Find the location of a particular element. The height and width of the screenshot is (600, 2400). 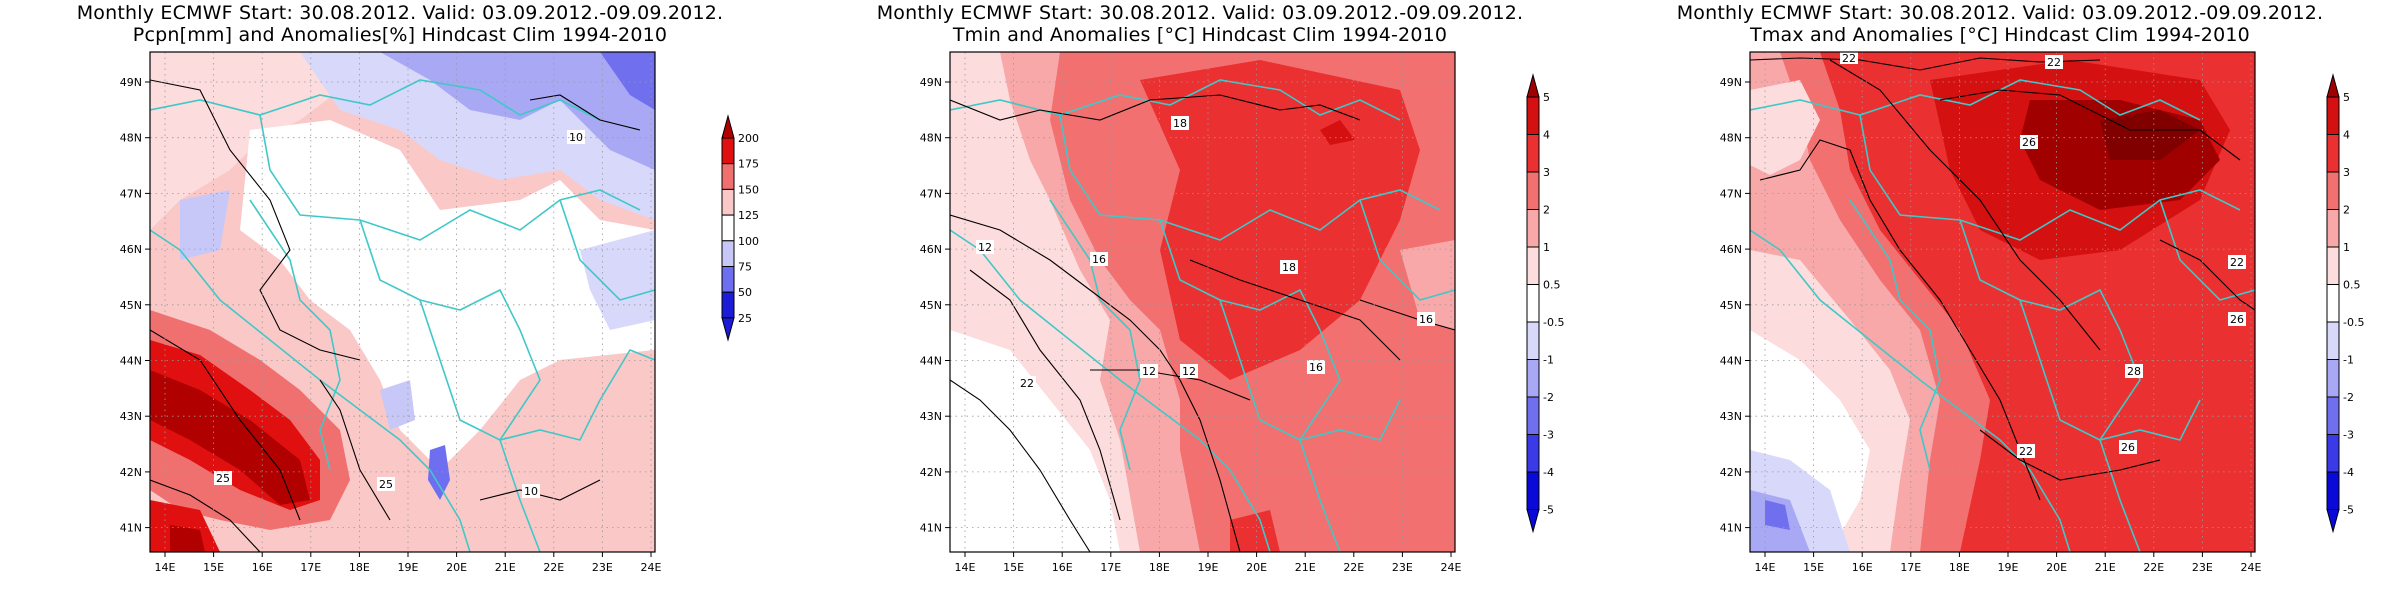

colorbar-label: 2 is located at coordinates (1546, 210).